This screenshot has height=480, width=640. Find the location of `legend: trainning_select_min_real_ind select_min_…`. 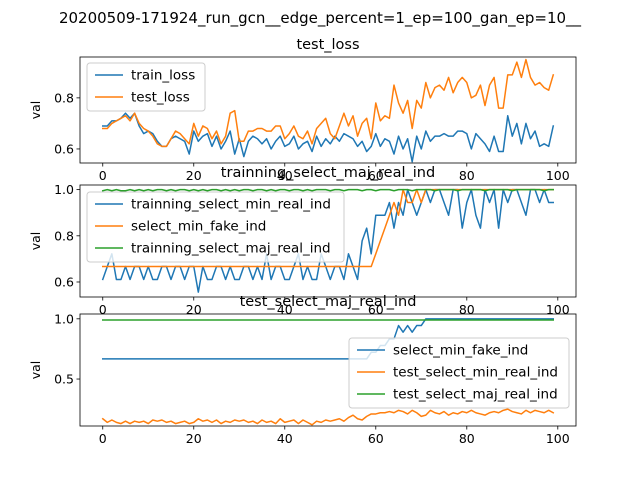

legend: trainning_select_min_real_ind select_min_… is located at coordinates (215, 227).